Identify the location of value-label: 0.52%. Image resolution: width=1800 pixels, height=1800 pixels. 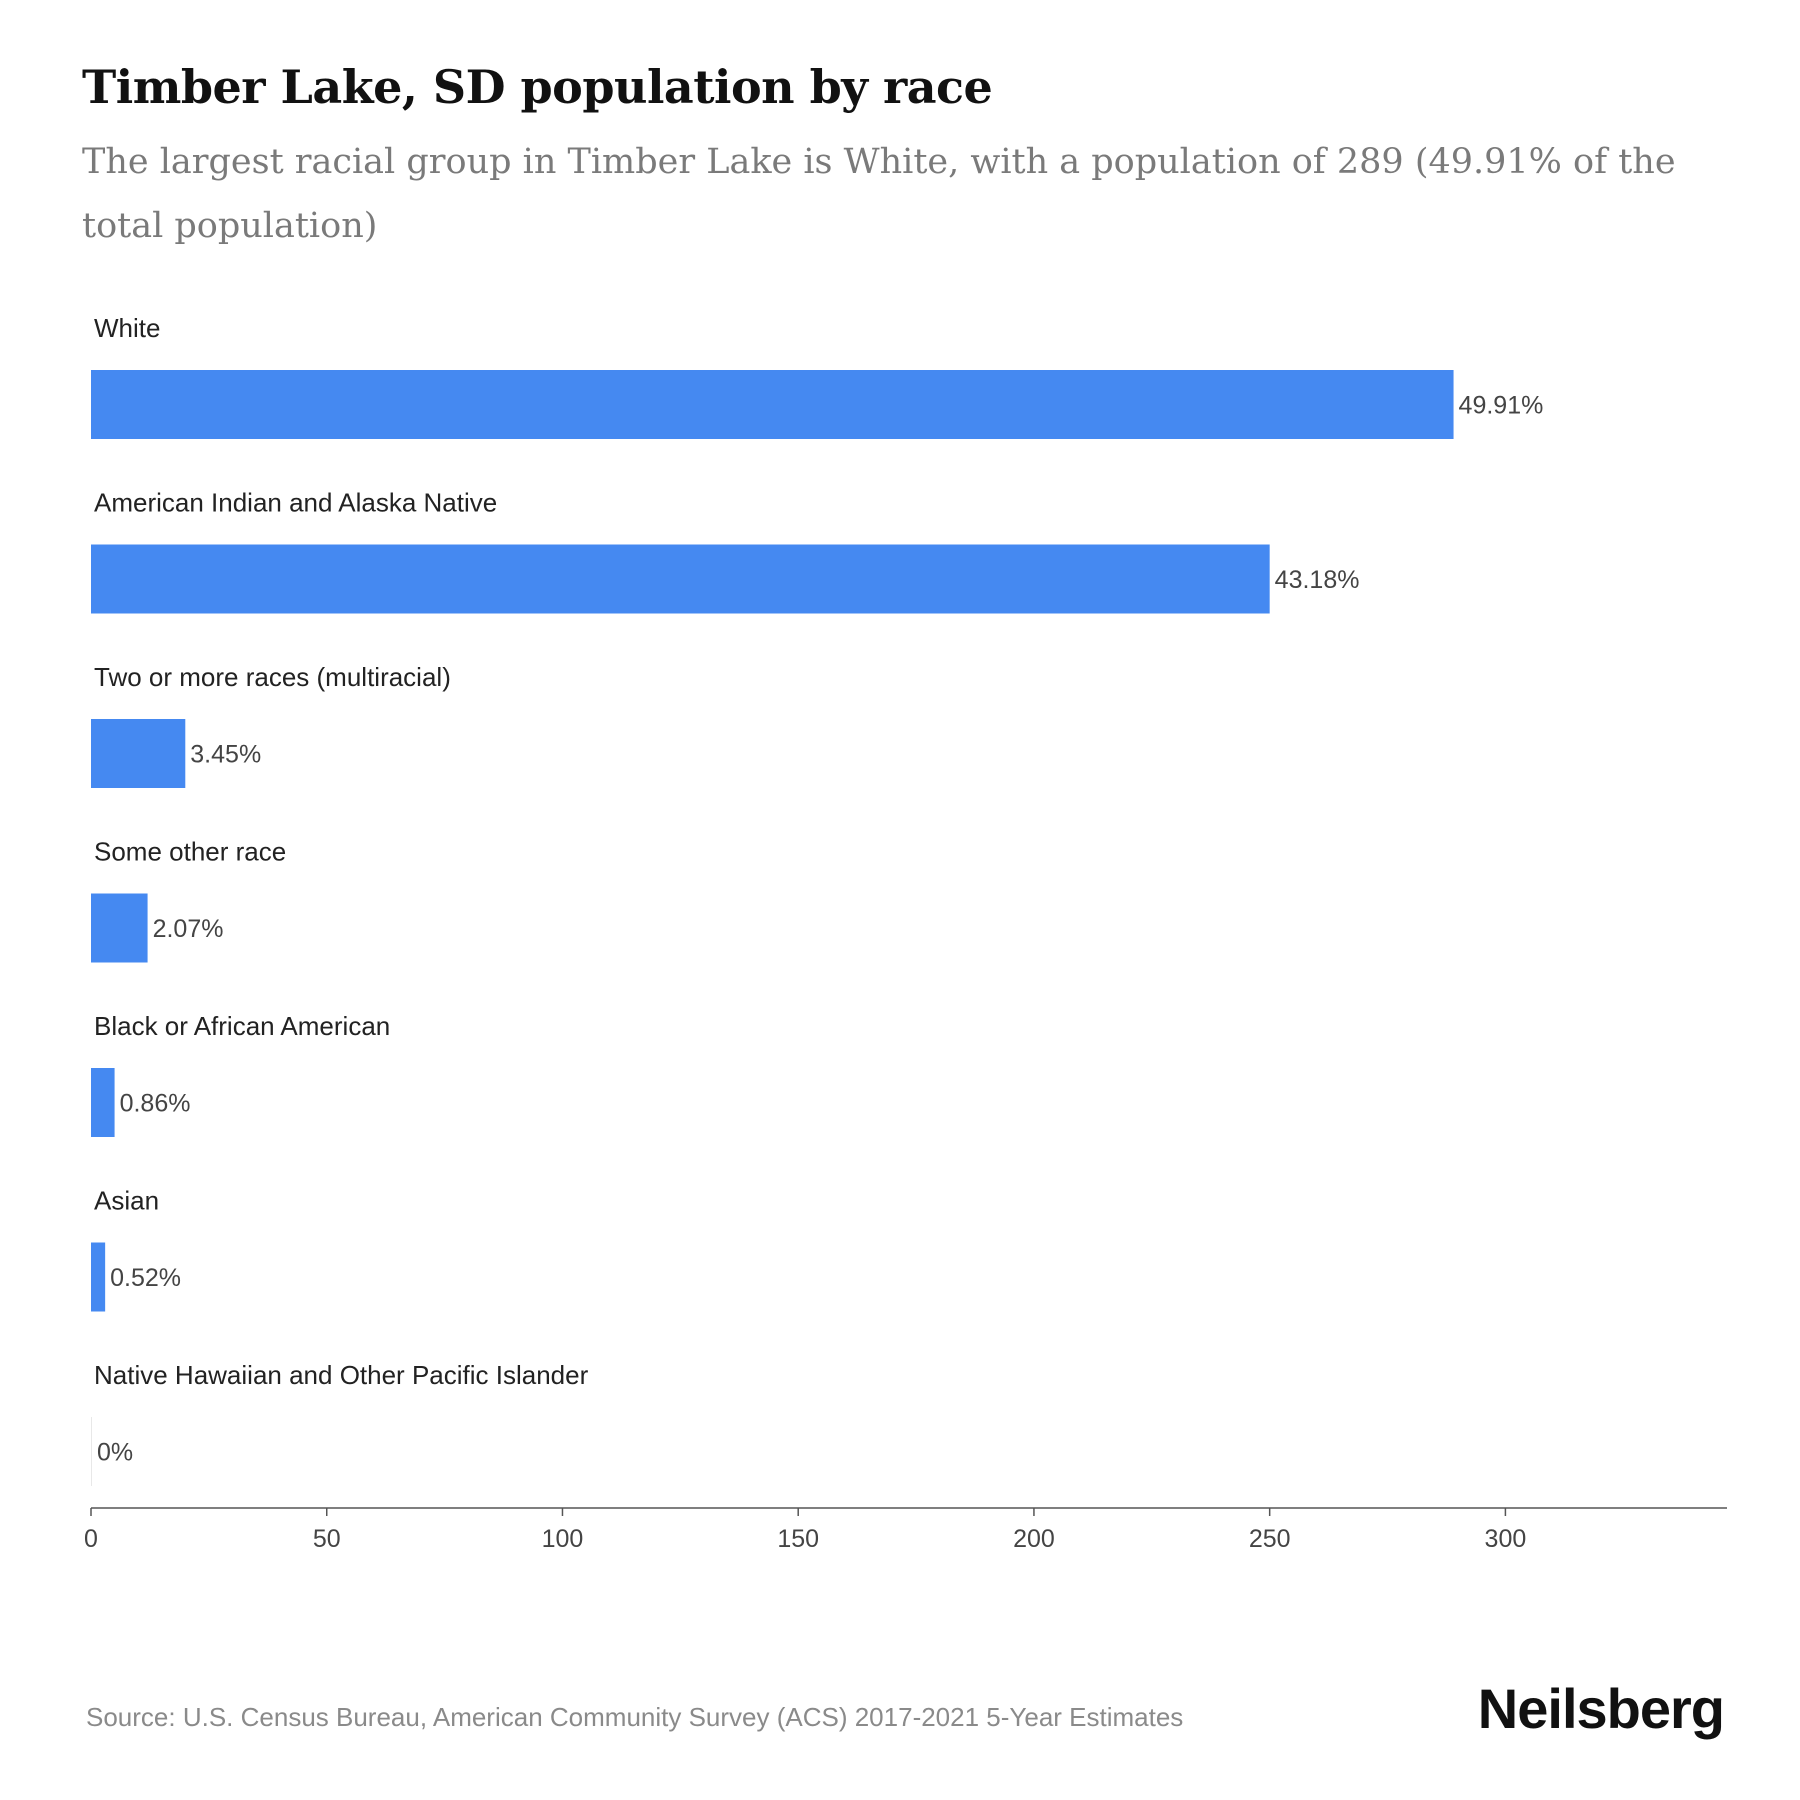
(145, 1278).